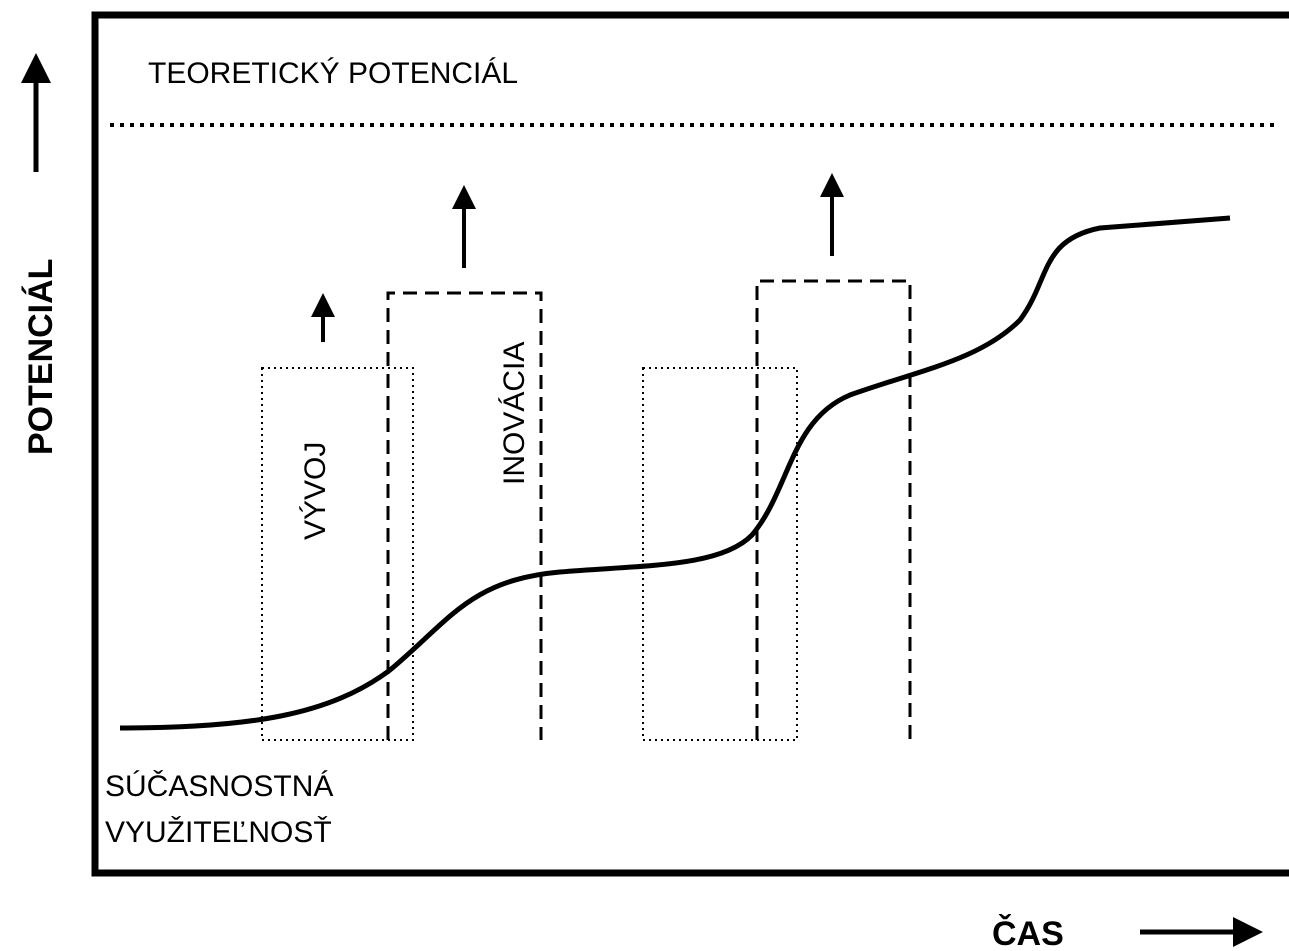 Image resolution: width=1289 pixels, height=951 pixels. What do you see at coordinates (41, 357) in the screenshot?
I see `y-axis-label: POTENCIÁL` at bounding box center [41, 357].